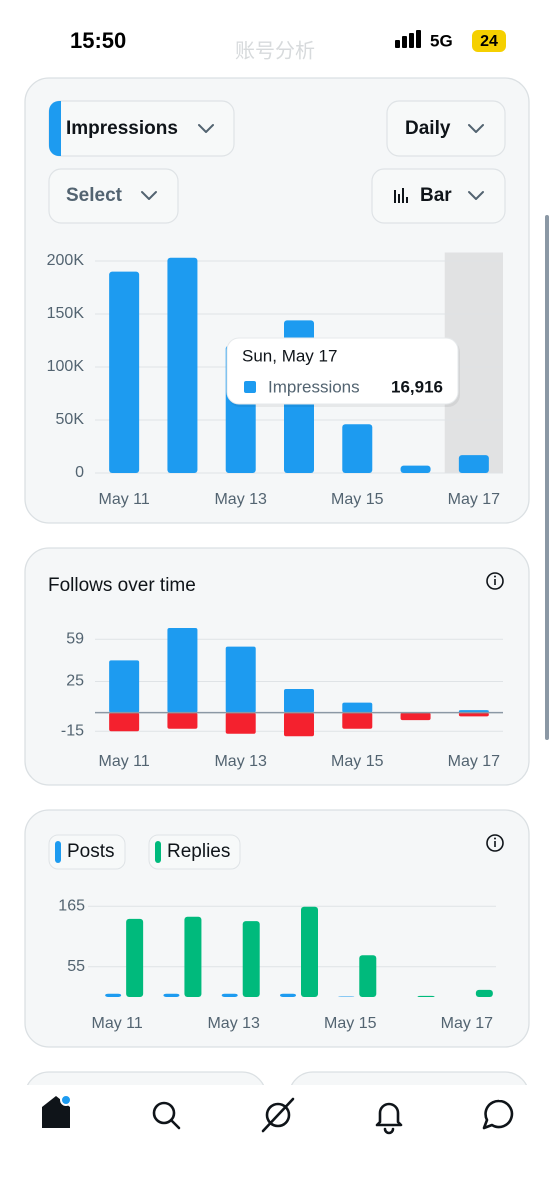  I want to click on period-dropdown: Daily, so click(446, 128).